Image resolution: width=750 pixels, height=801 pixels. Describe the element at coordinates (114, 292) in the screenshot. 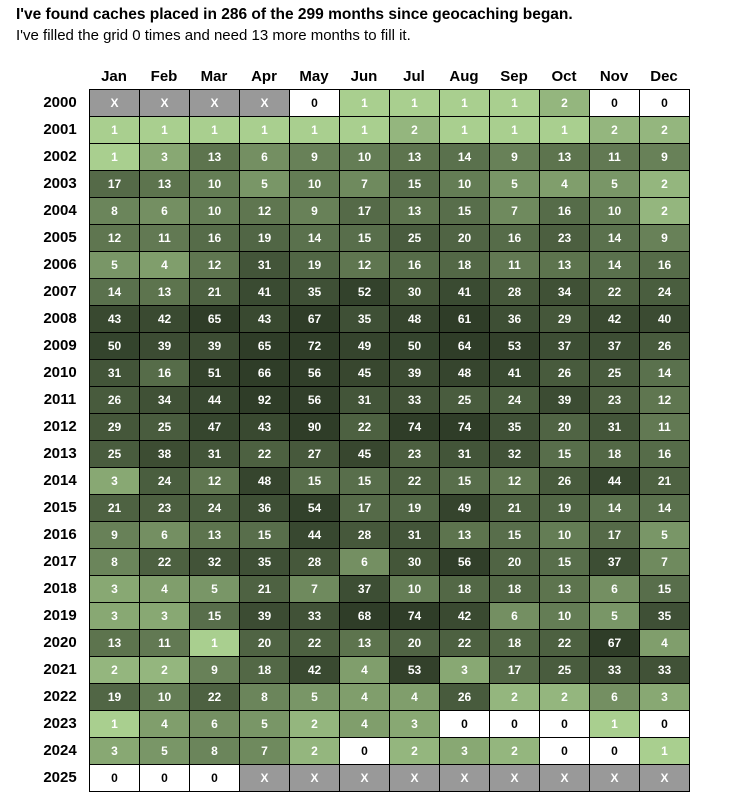

I see `heatmap-cell: 14` at that location.